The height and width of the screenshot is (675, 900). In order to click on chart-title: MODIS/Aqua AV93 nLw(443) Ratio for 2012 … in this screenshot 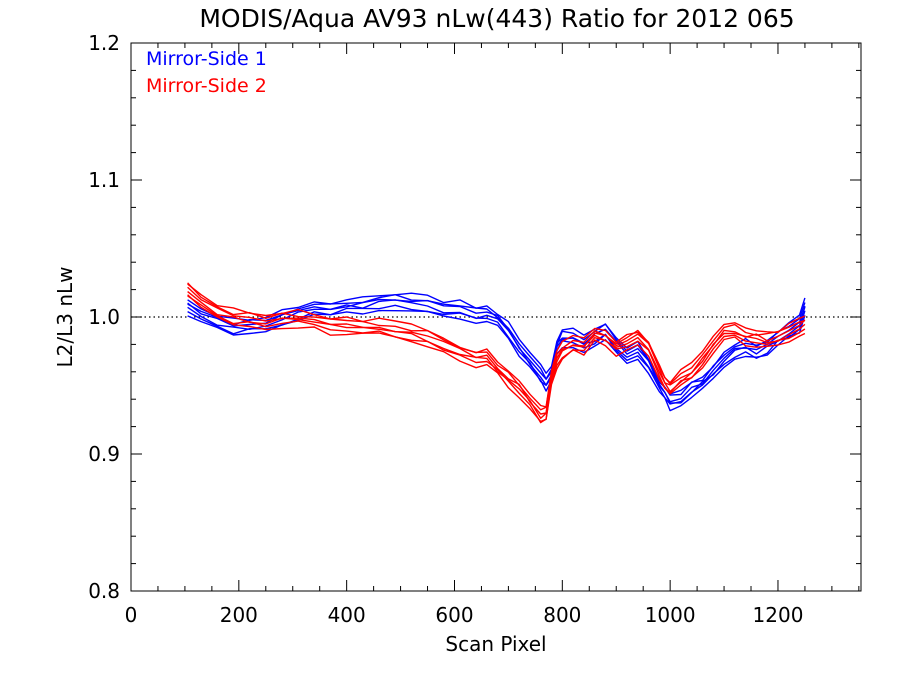, I will do `click(496, 18)`.